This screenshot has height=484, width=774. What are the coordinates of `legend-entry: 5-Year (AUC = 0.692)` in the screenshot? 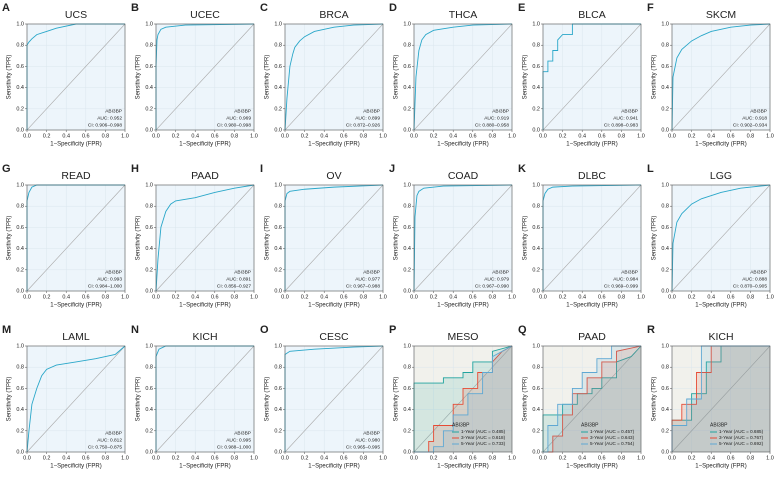 It's located at (741, 443).